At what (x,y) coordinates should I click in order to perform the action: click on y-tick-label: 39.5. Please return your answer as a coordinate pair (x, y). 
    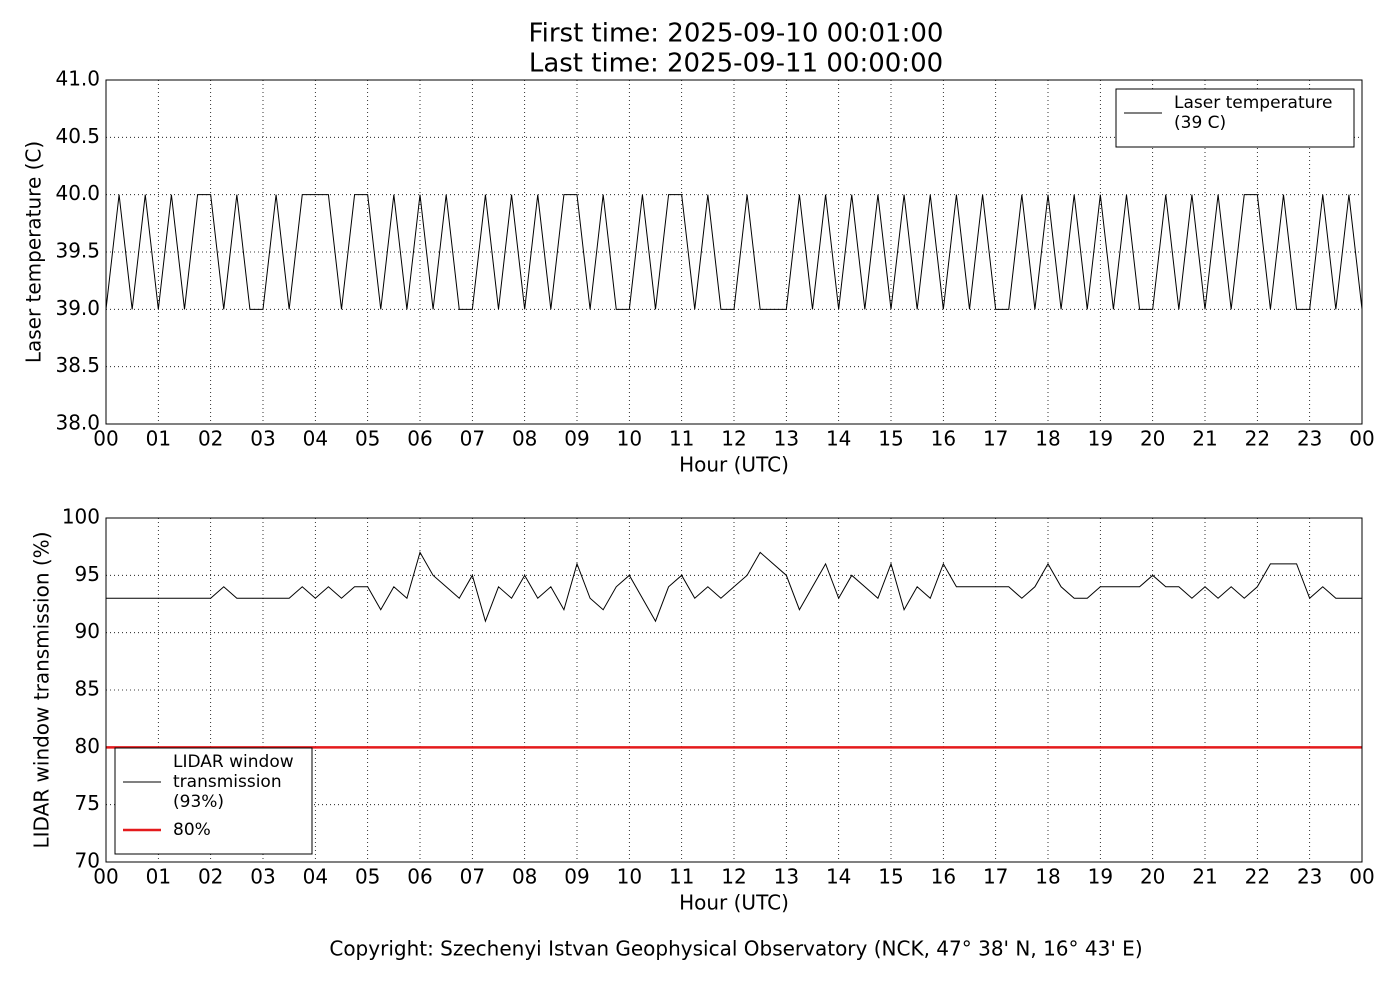
    Looking at the image, I should click on (77, 251).